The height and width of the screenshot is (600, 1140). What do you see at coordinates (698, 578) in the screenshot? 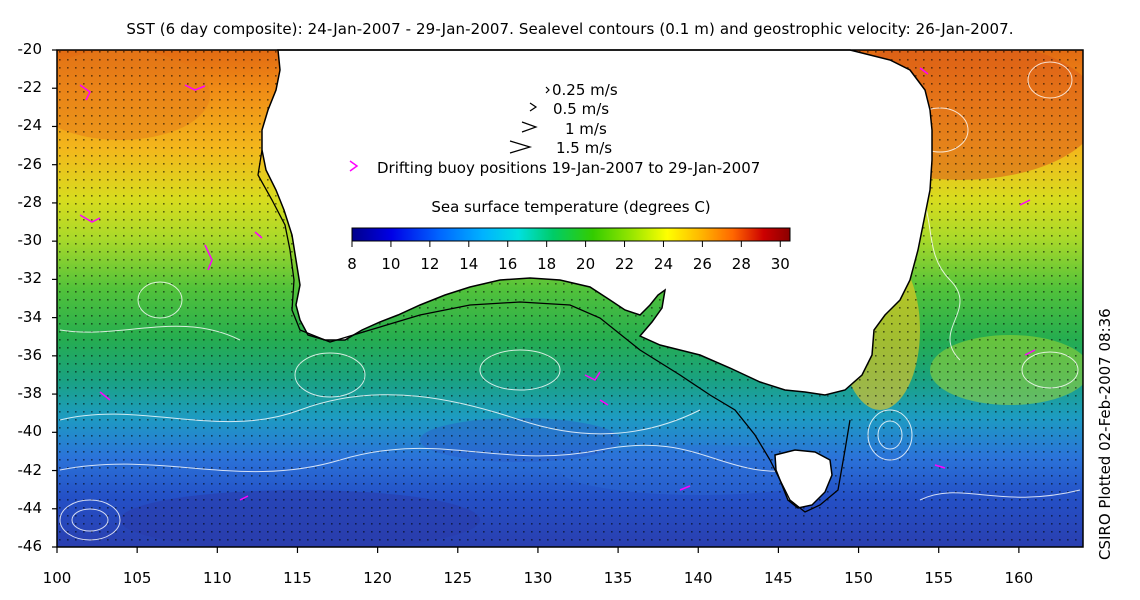
I see `x-tick-label: 140` at bounding box center [698, 578].